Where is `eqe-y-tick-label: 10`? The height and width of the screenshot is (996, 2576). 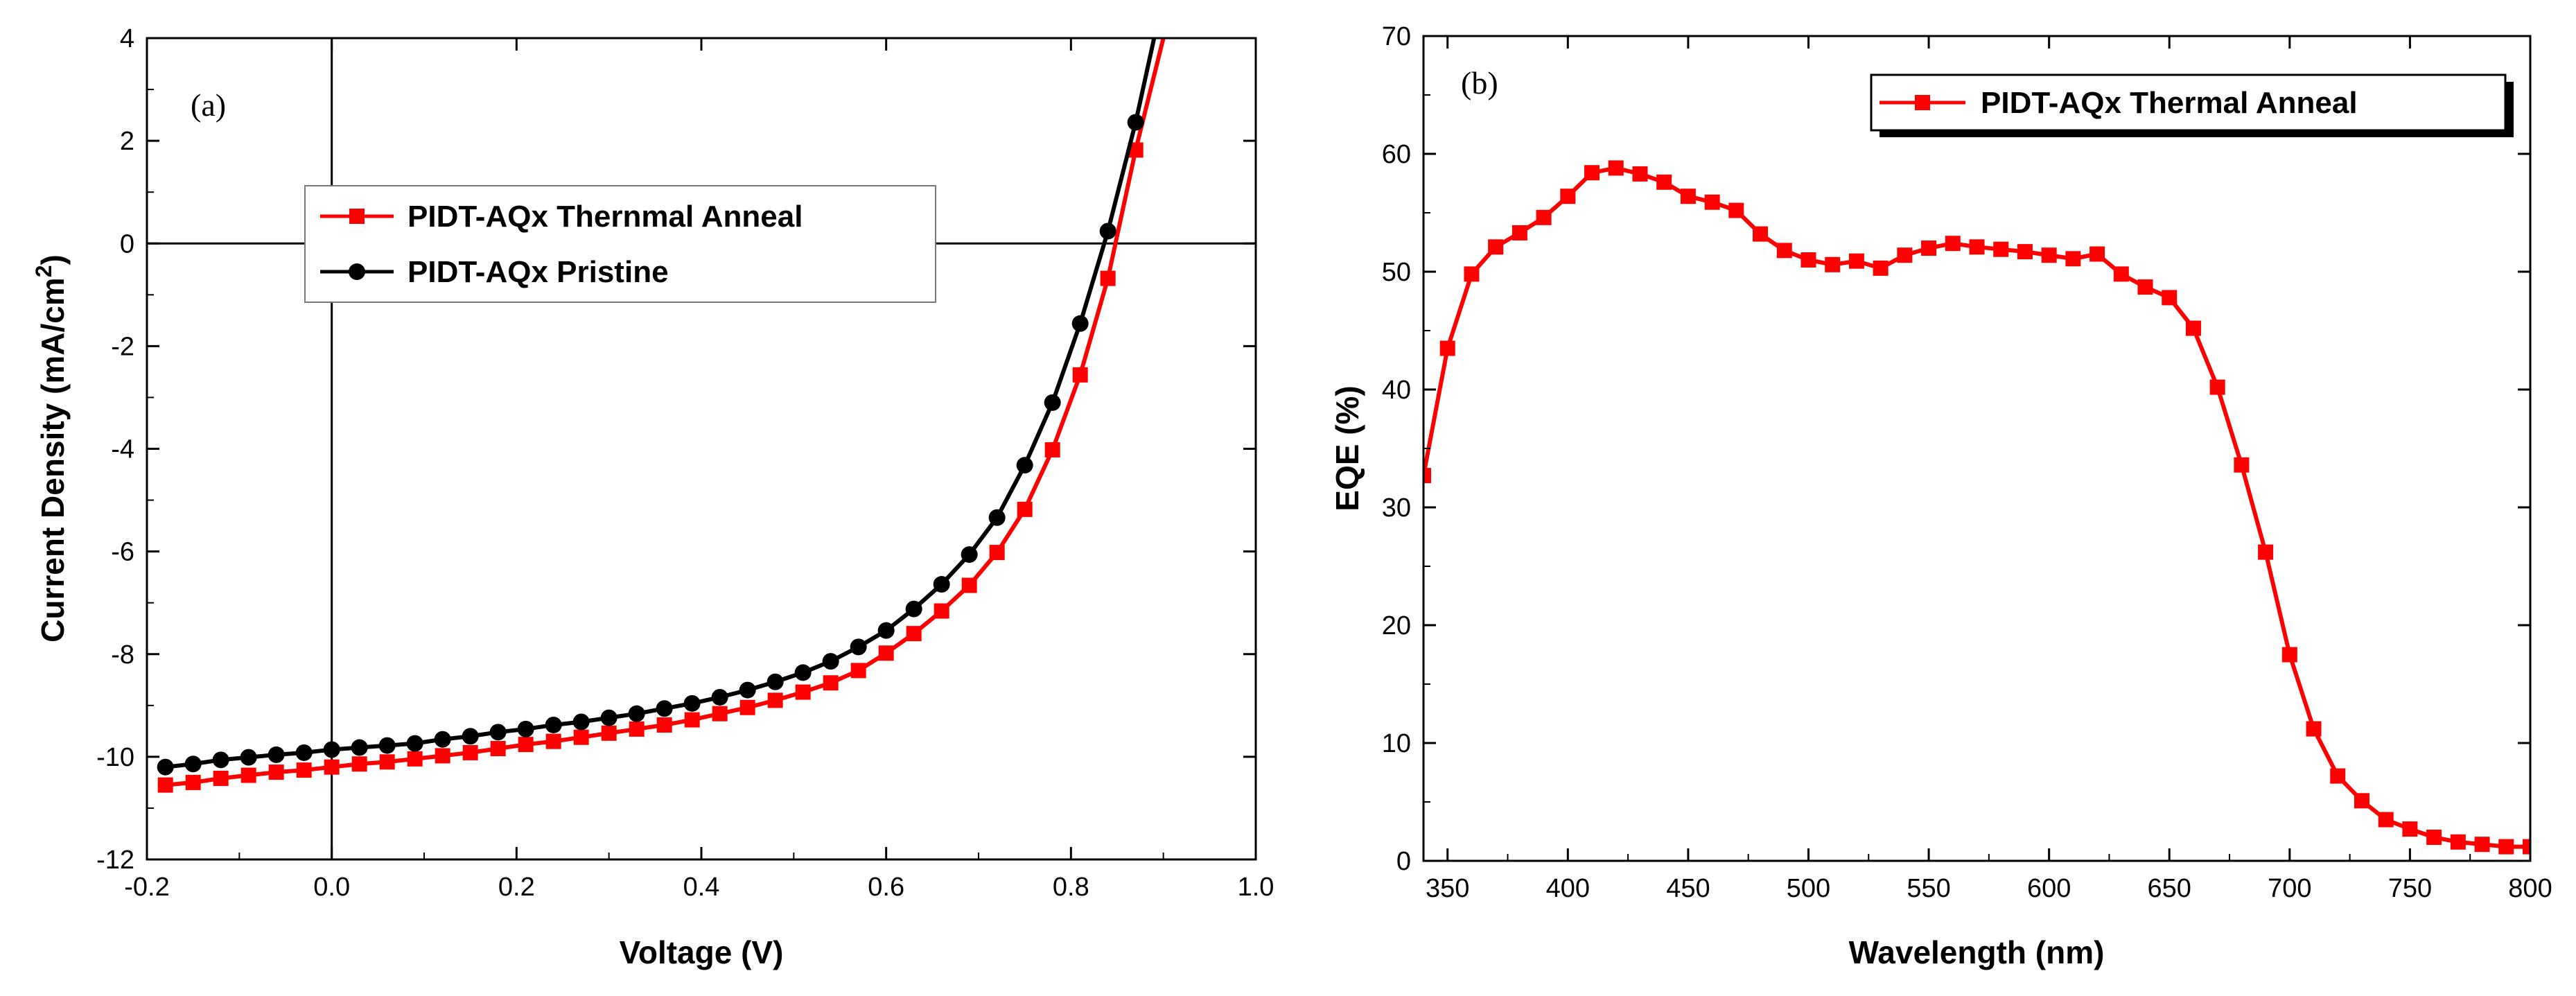
eqe-y-tick-label: 10 is located at coordinates (1396, 743).